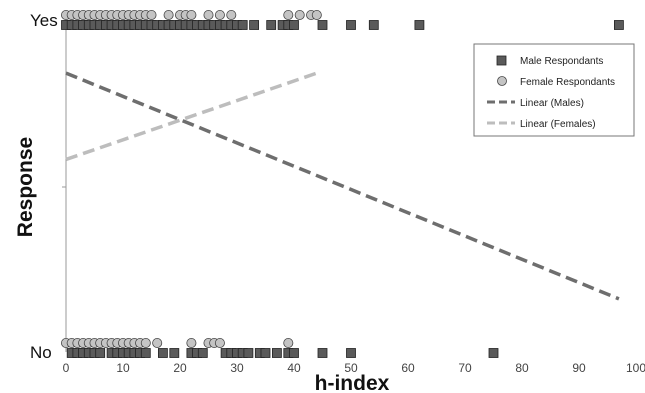  Describe the element at coordinates (351, 368) in the screenshot. I see `x-tick-label: 50` at that location.